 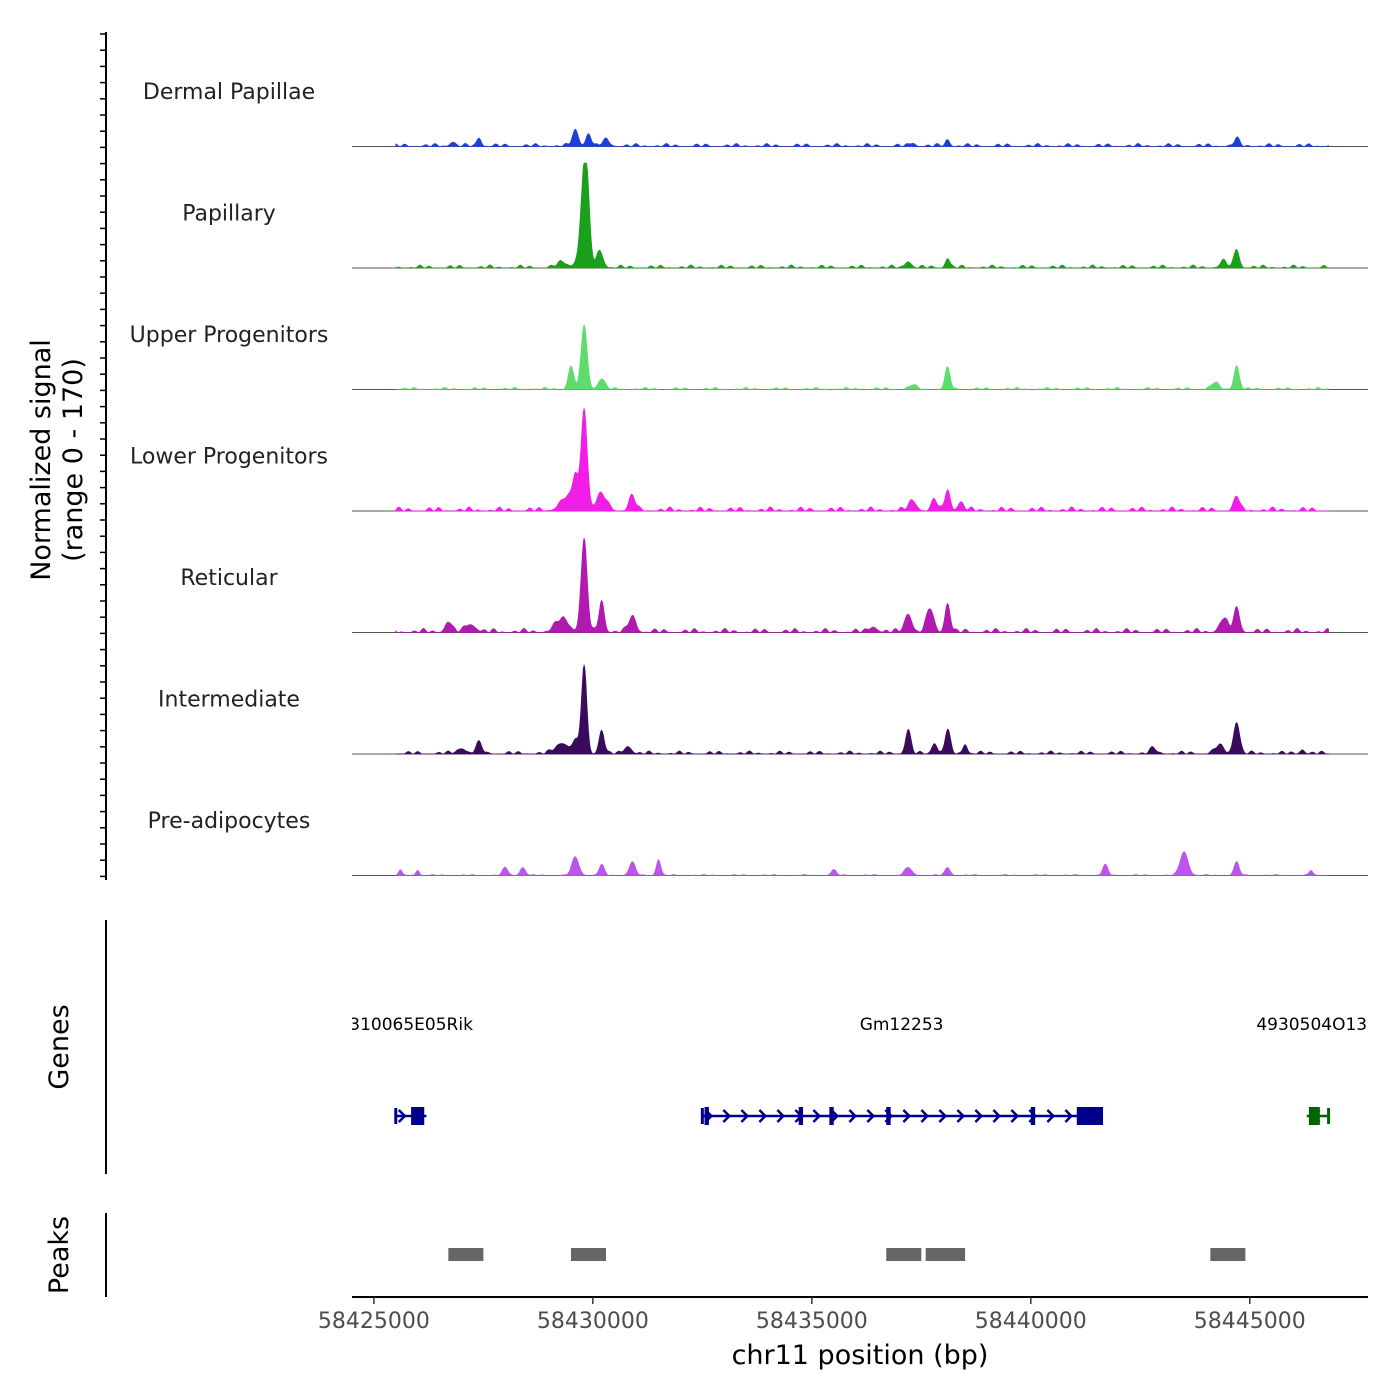 What do you see at coordinates (59, 1046) in the screenshot?
I see `genes-axis-title: Genes` at bounding box center [59, 1046].